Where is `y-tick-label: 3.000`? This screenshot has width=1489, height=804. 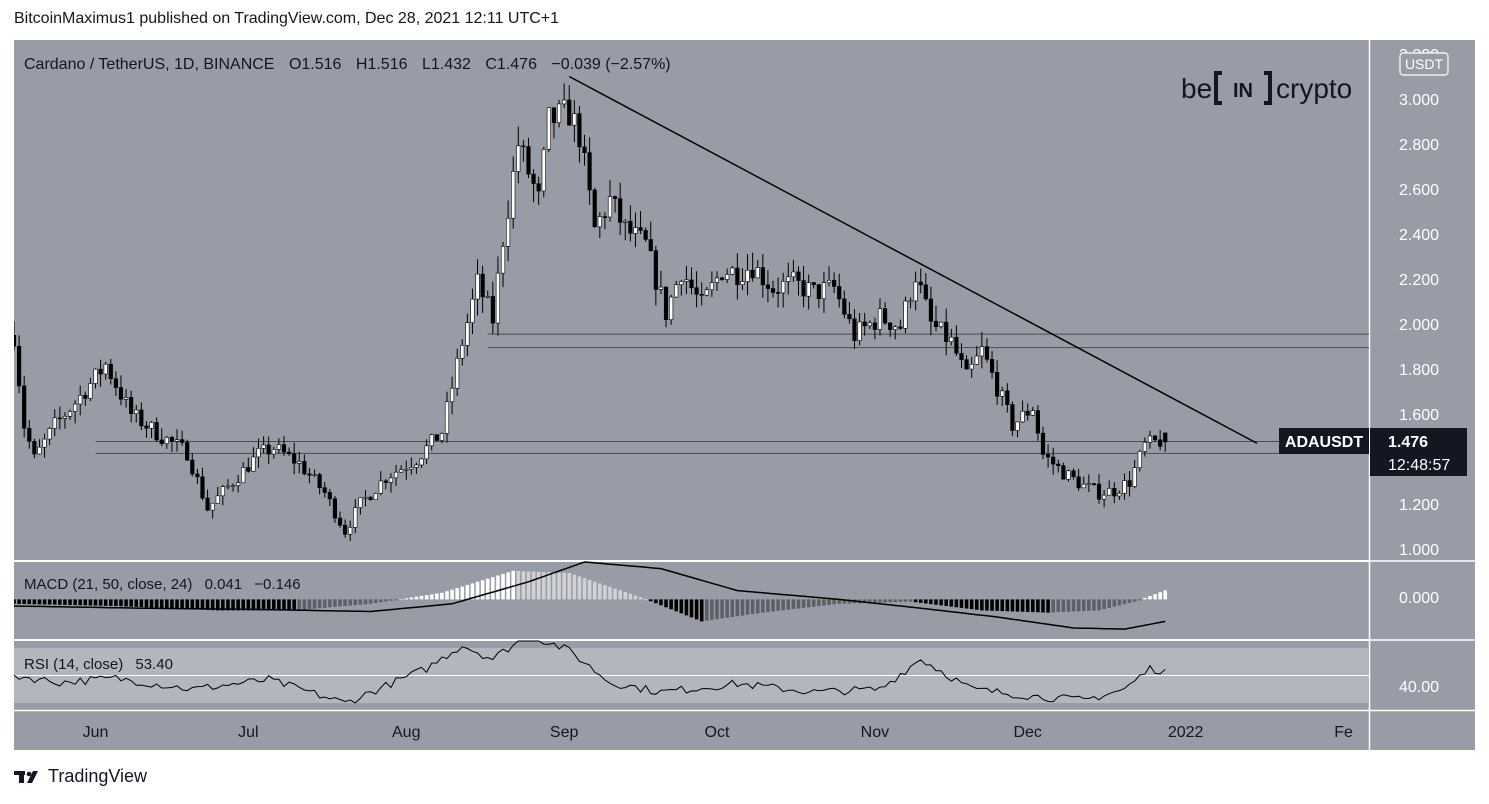 y-tick-label: 3.000 is located at coordinates (1419, 100).